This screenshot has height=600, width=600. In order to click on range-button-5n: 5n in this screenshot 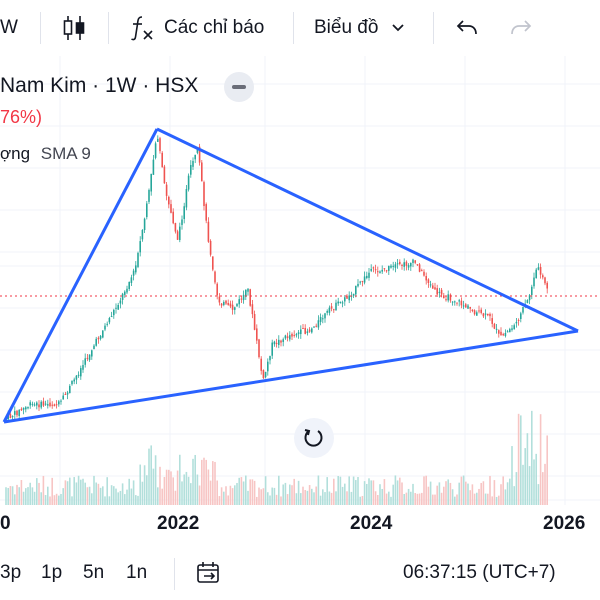, I will do `click(93, 573)`.